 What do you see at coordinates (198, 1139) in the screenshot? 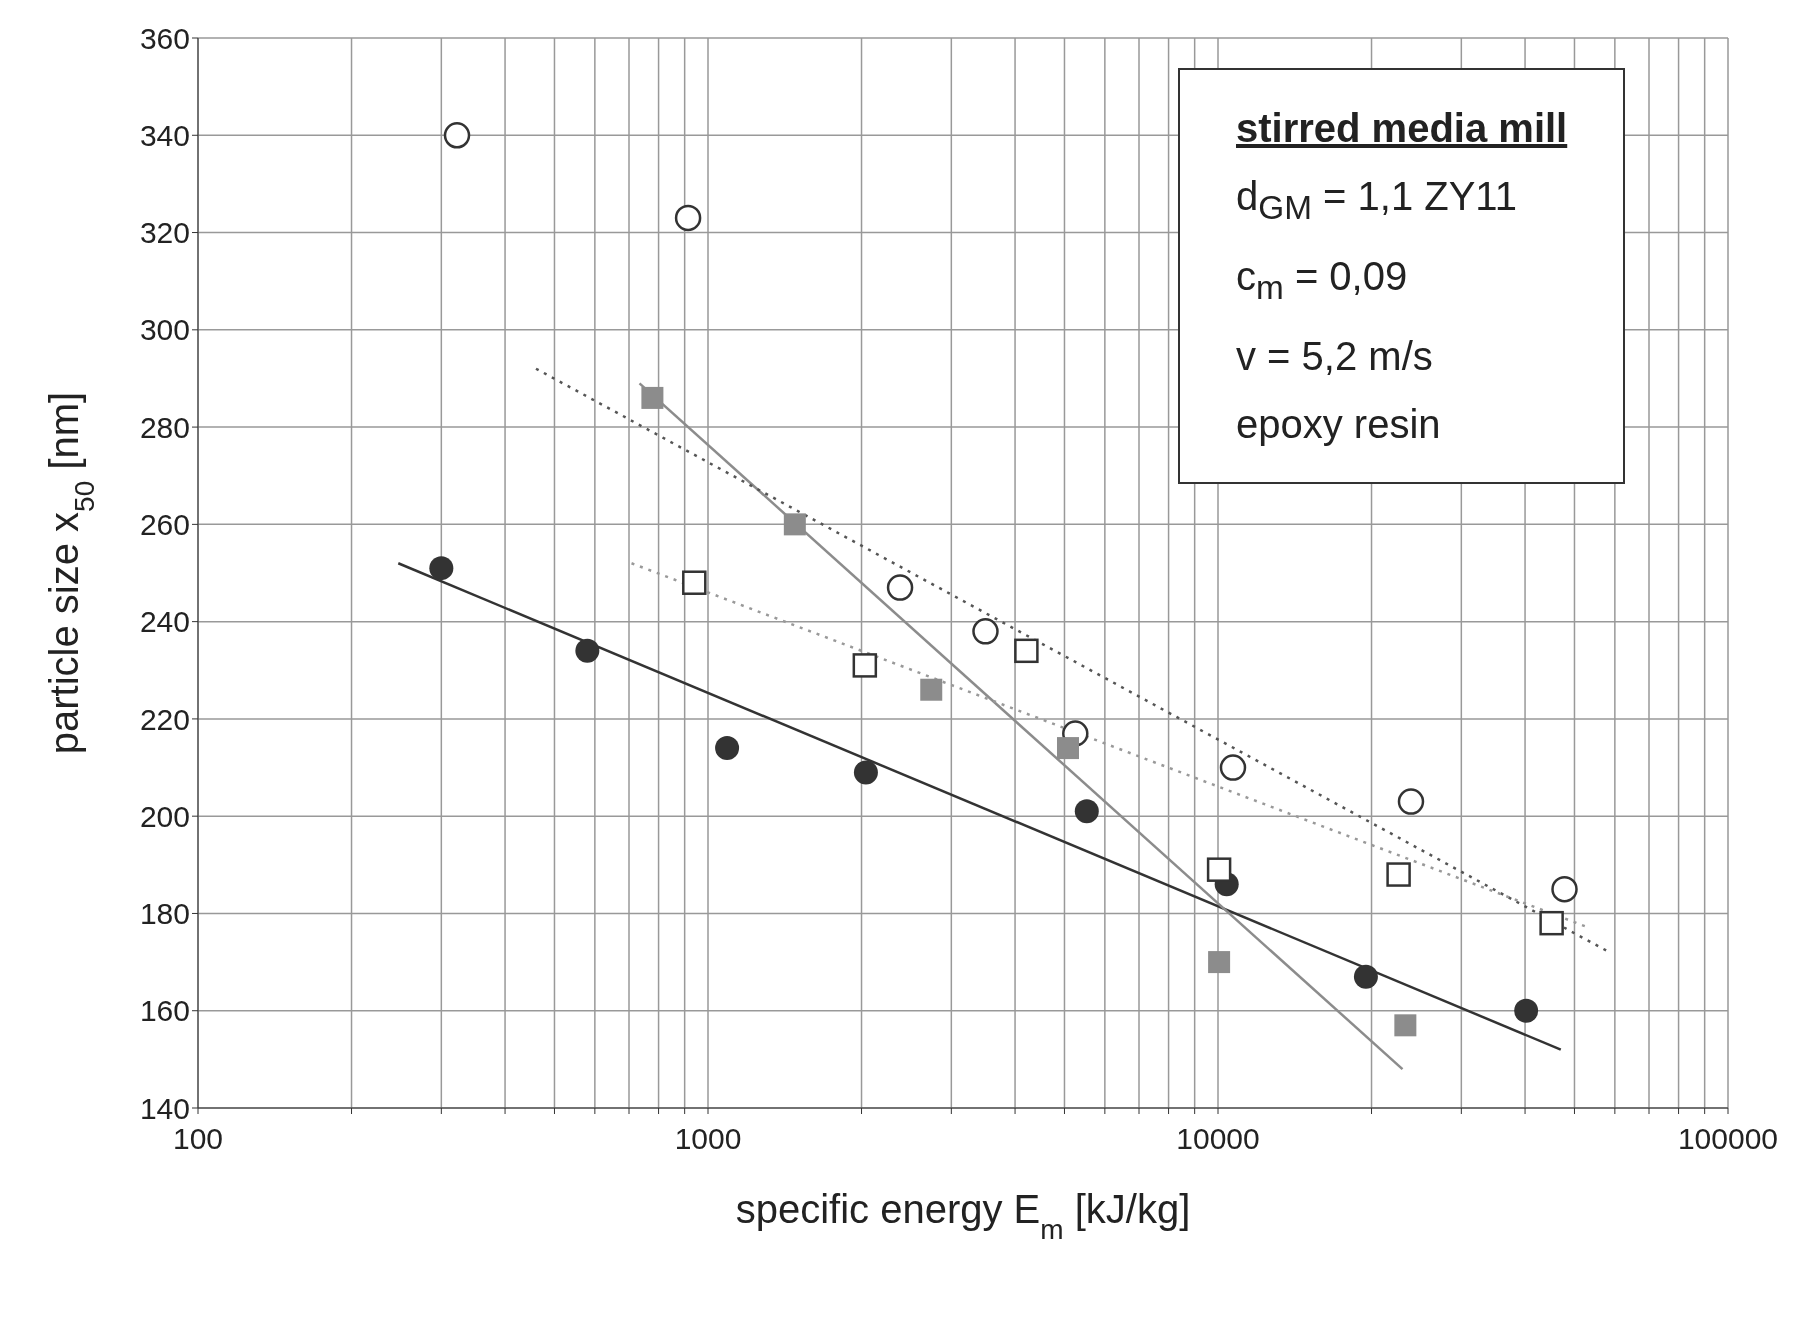
I see `x-tick-label: 100` at bounding box center [198, 1139].